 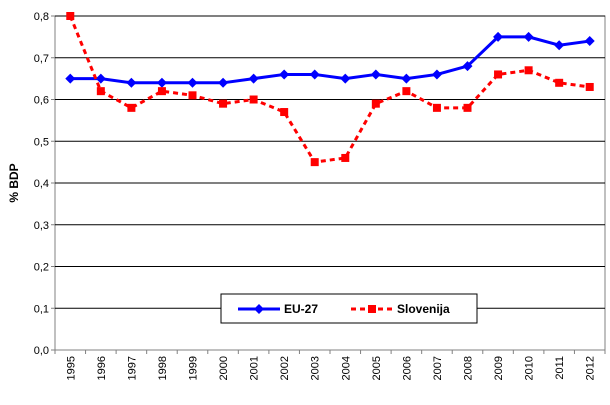 I want to click on x-tick-label: 2010, so click(x=530, y=368).